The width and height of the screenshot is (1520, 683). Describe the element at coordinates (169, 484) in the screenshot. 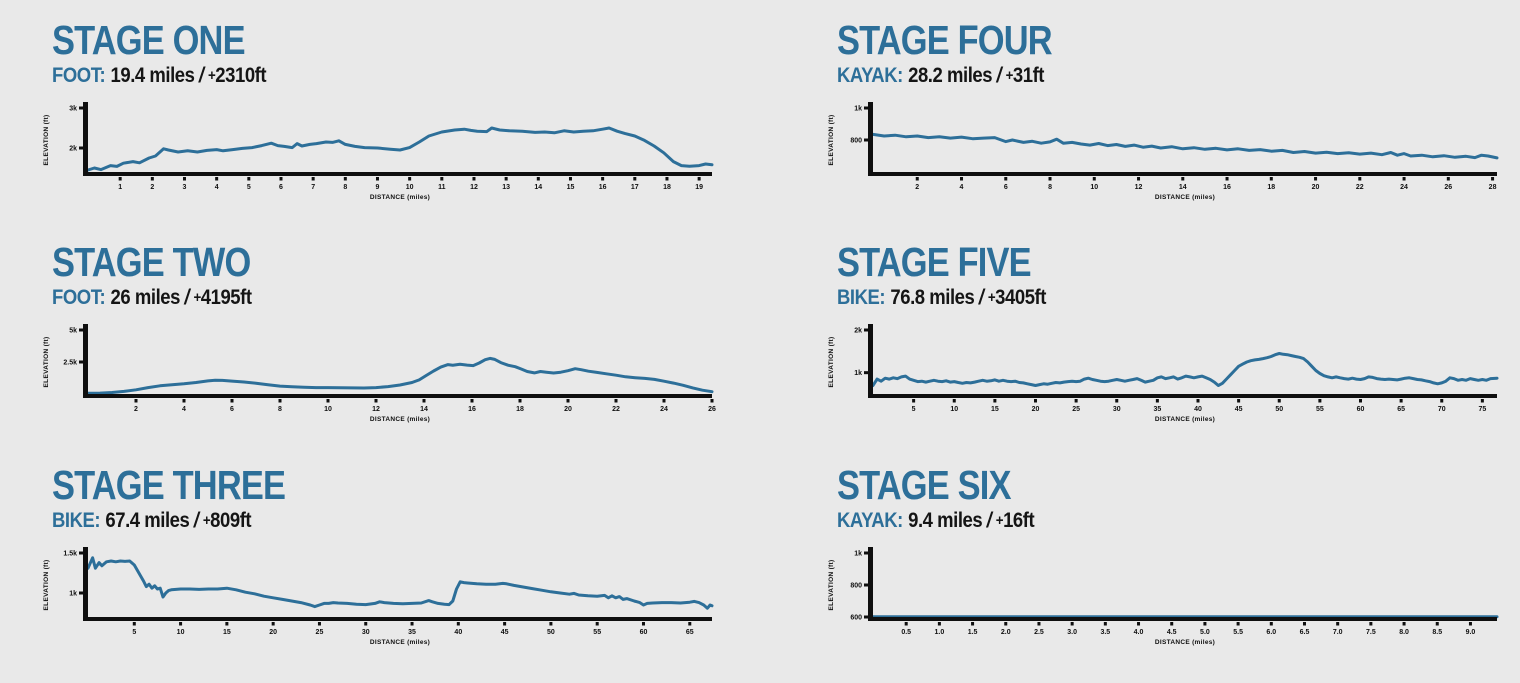

I see `stage-title: STAGE THREE` at that location.